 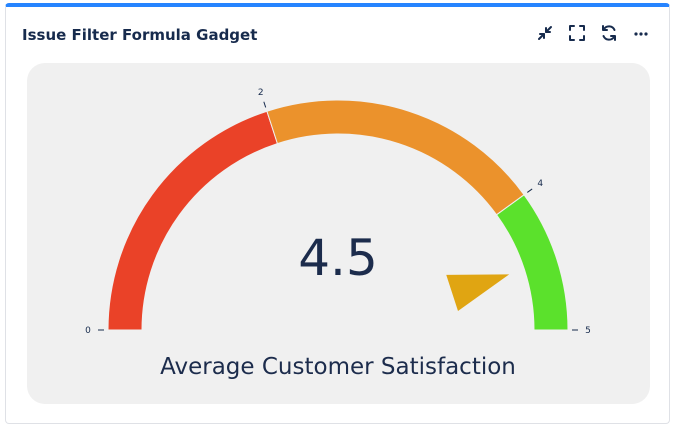 What do you see at coordinates (338, 258) in the screenshot?
I see `gauge-value: 4.5` at bounding box center [338, 258].